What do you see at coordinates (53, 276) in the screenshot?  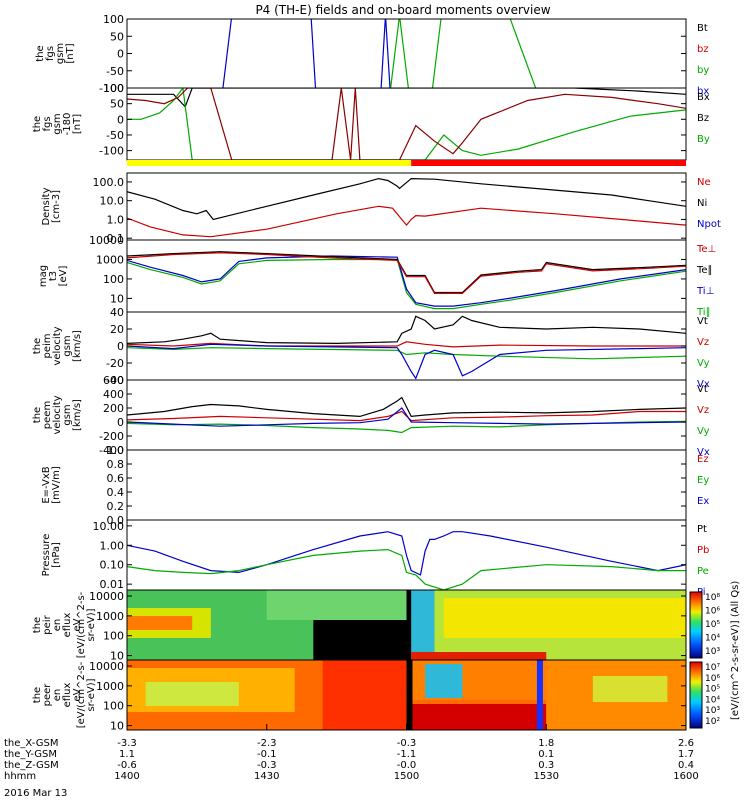 I see `y-axis-label: t3` at bounding box center [53, 276].